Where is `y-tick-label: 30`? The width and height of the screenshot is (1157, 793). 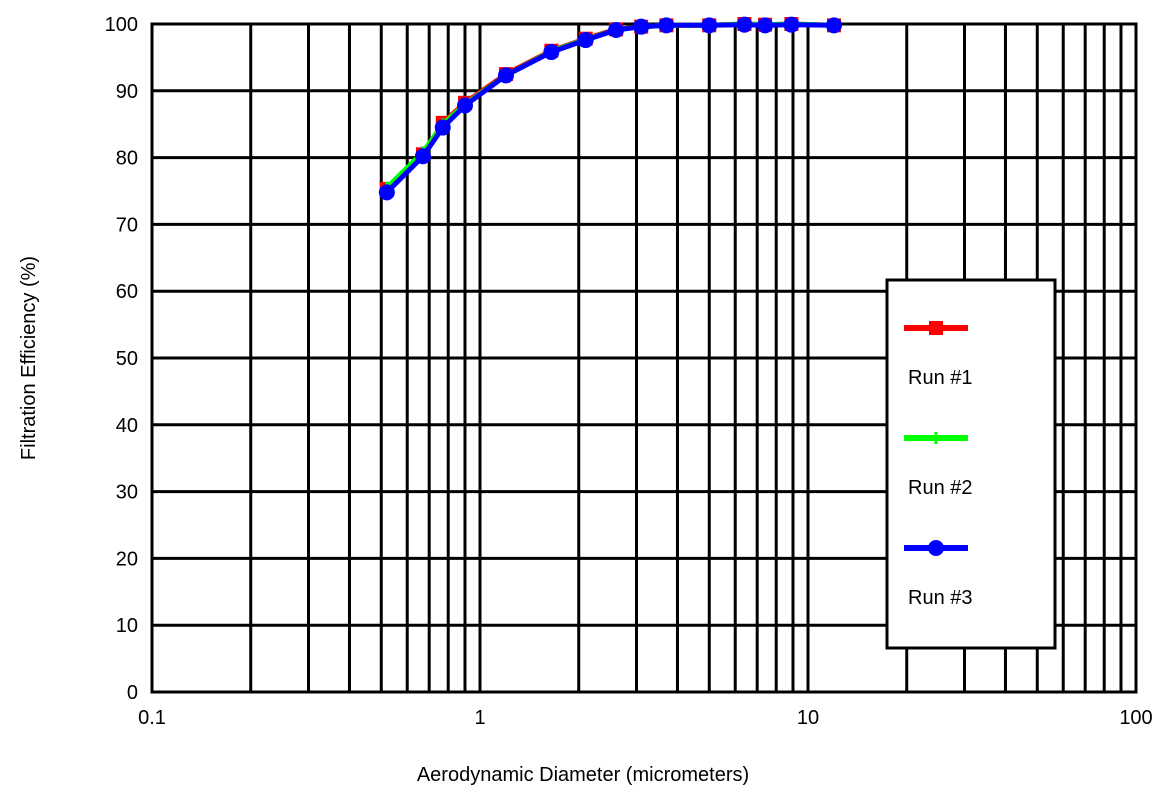 y-tick-label: 30 is located at coordinates (127, 493).